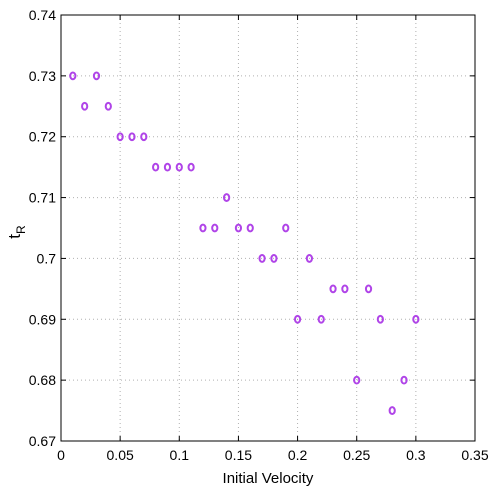 The width and height of the screenshot is (491, 491). Describe the element at coordinates (61, 455) in the screenshot. I see `x-tick-label: 0` at that location.